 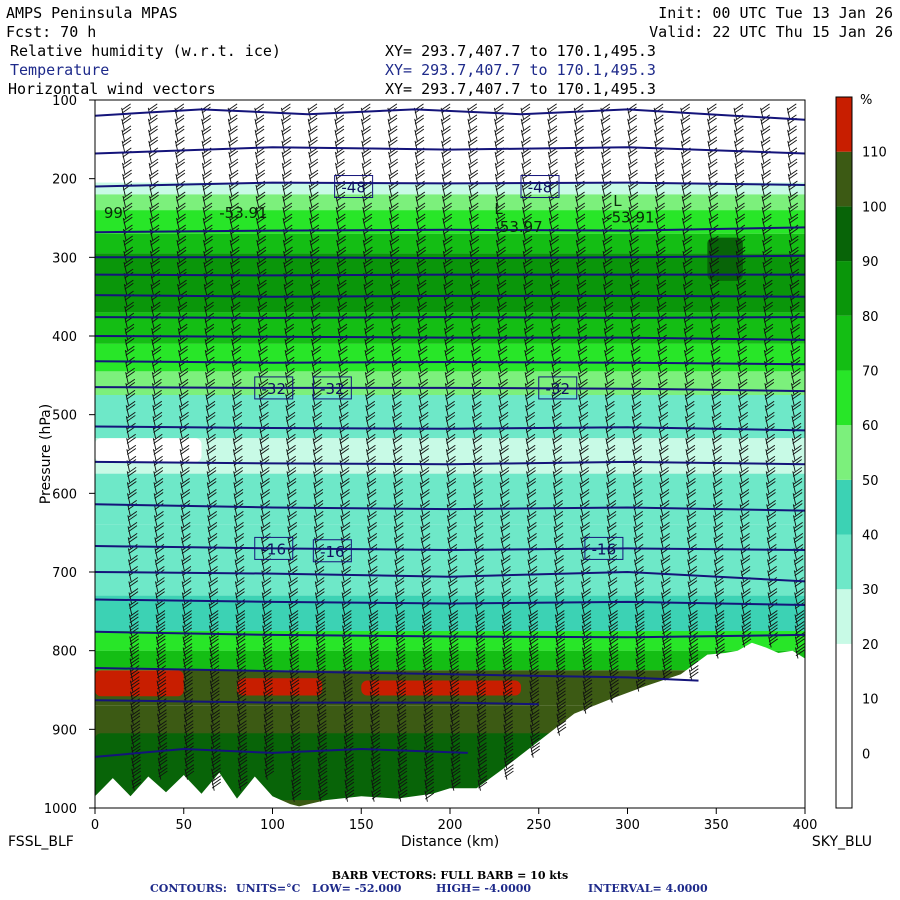 What do you see at coordinates (92, 13) in the screenshot?
I see `model-title: AMPS Peninsula MPAS` at bounding box center [92, 13].